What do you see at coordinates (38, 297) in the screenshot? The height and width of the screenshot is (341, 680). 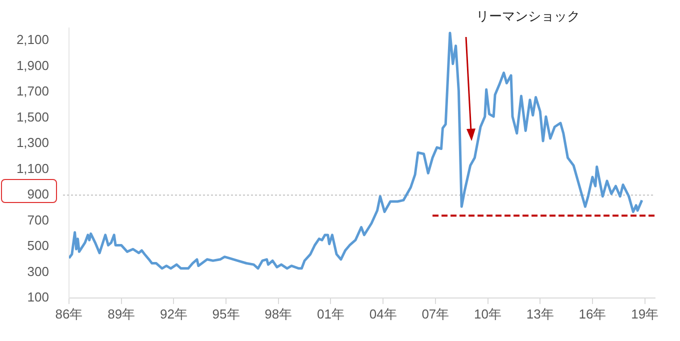 I see `y-tick-label: 100` at bounding box center [38, 297].